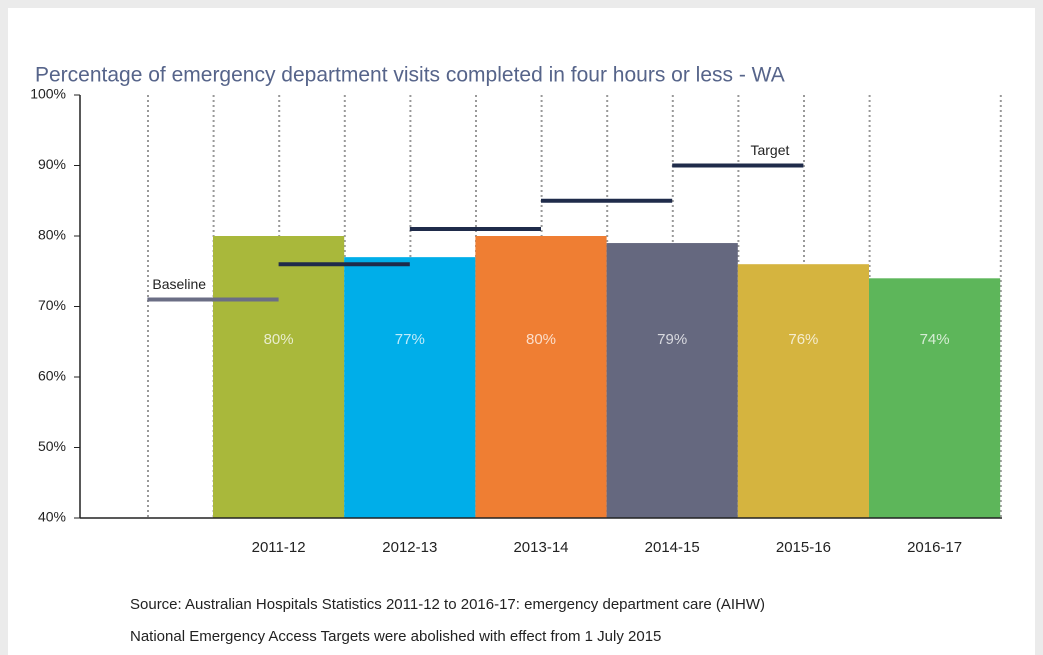 The height and width of the screenshot is (655, 1043). Describe the element at coordinates (52, 446) in the screenshot. I see `y-tick-label: 50%` at that location.